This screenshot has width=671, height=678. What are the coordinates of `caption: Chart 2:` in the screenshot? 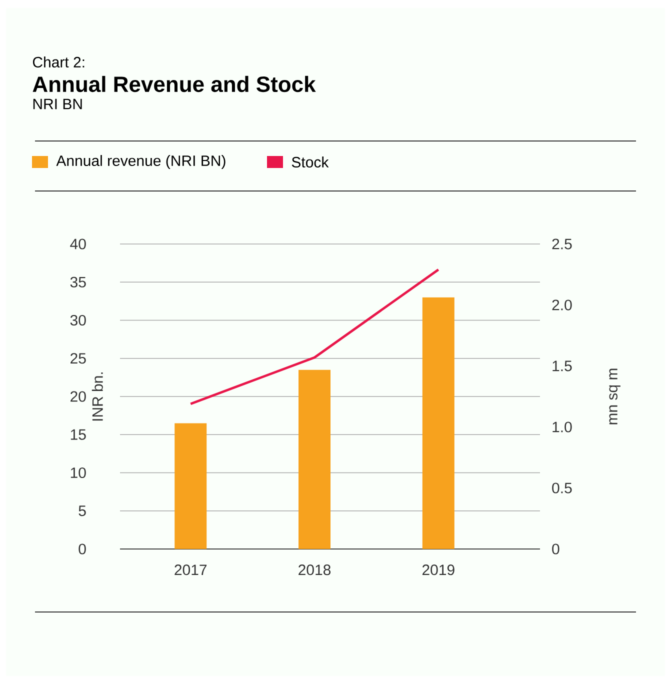 It's located at (58, 62).